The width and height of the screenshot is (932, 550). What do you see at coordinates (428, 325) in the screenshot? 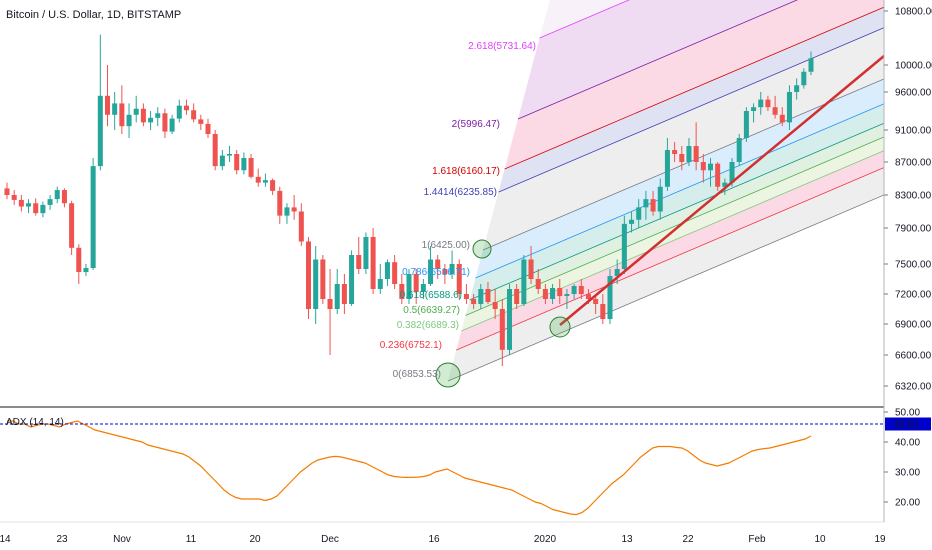
I see `fib-level-label: 0.382(6689.3)` at bounding box center [428, 325].